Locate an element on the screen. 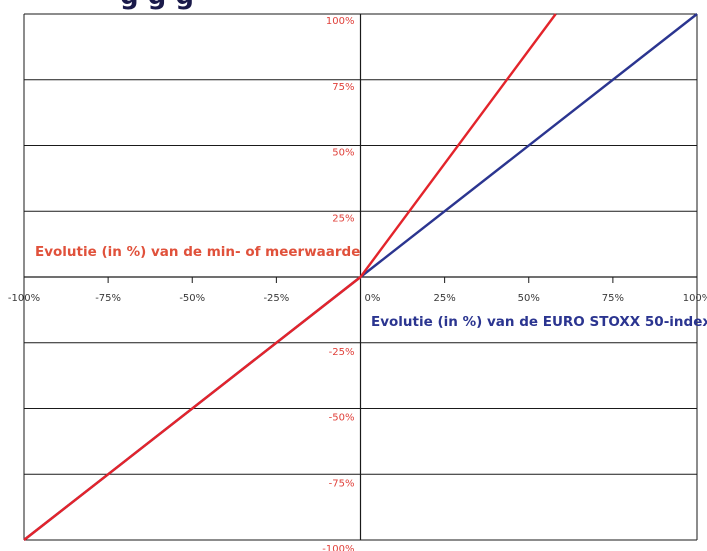  y-tick-label: -100% is located at coordinates (338, 547).